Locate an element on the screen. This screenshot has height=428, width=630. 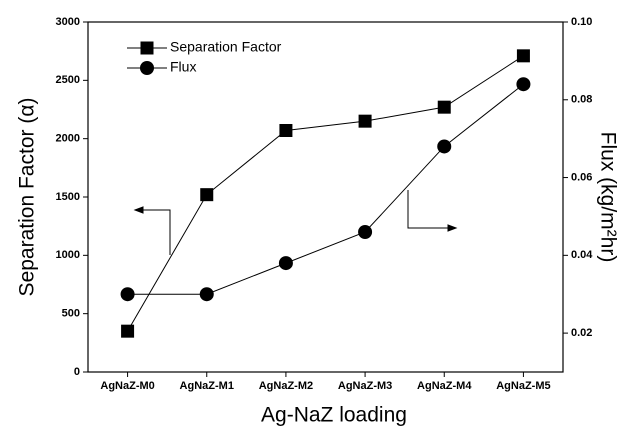
x-tick-label: AgNaZ-M2 is located at coordinates (286, 386).